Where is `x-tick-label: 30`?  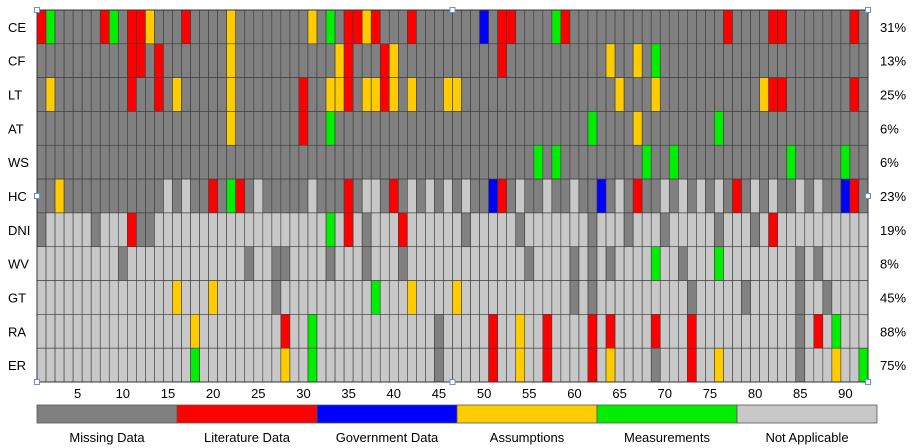
x-tick-label: 30 is located at coordinates (303, 393).